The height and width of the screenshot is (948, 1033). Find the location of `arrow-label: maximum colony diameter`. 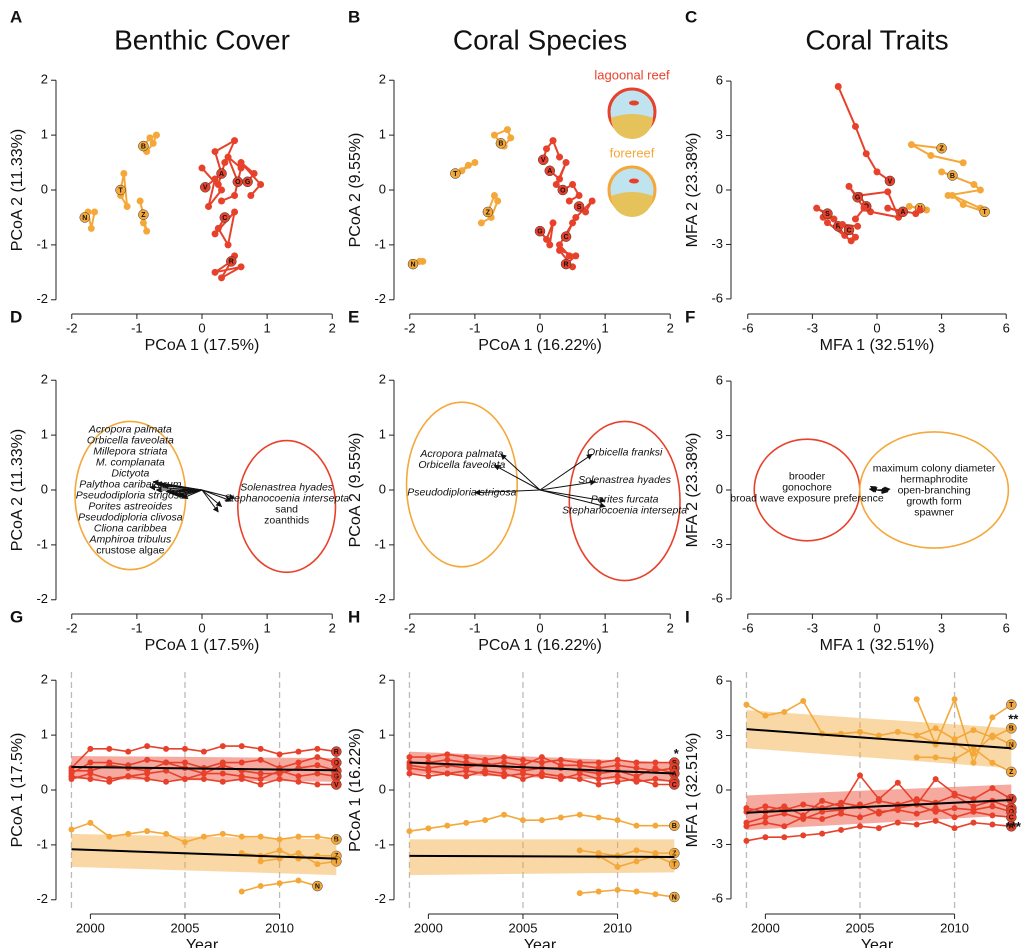

arrow-label: maximum colony diameter is located at coordinates (934, 468).